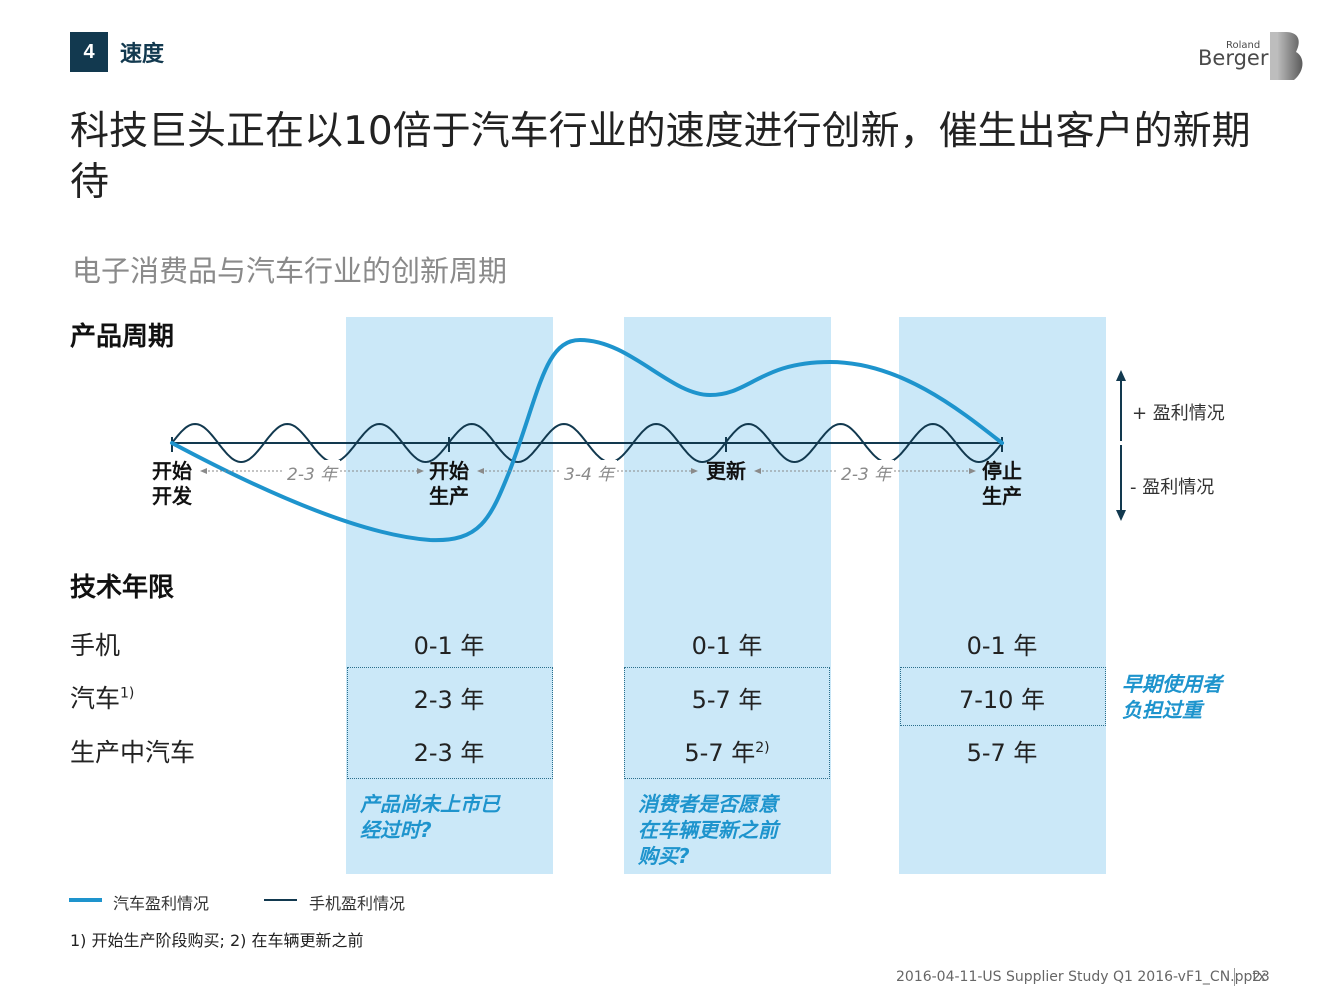 The height and width of the screenshot is (990, 1320). What do you see at coordinates (1261, 977) in the screenshot?
I see `page-number: 23` at bounding box center [1261, 977].